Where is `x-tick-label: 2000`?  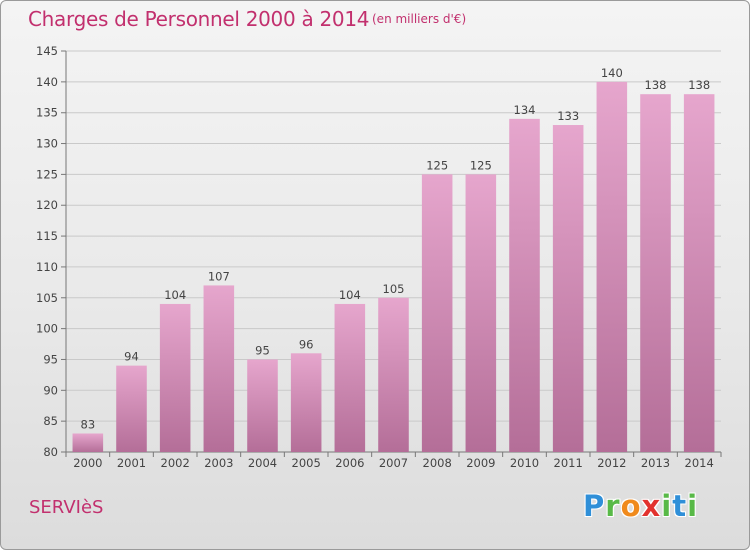 x-tick-label: 2000 is located at coordinates (87, 463).